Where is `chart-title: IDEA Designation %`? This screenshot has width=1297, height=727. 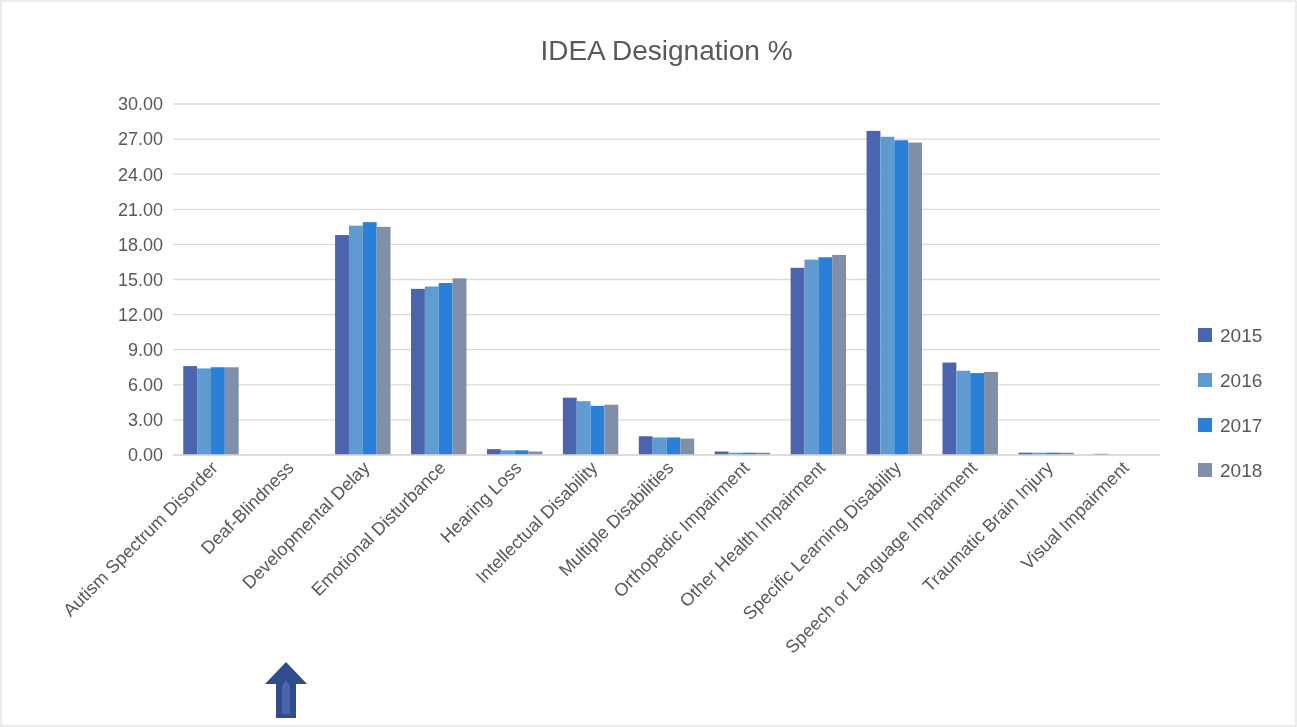 chart-title: IDEA Designation % is located at coordinates (666, 50).